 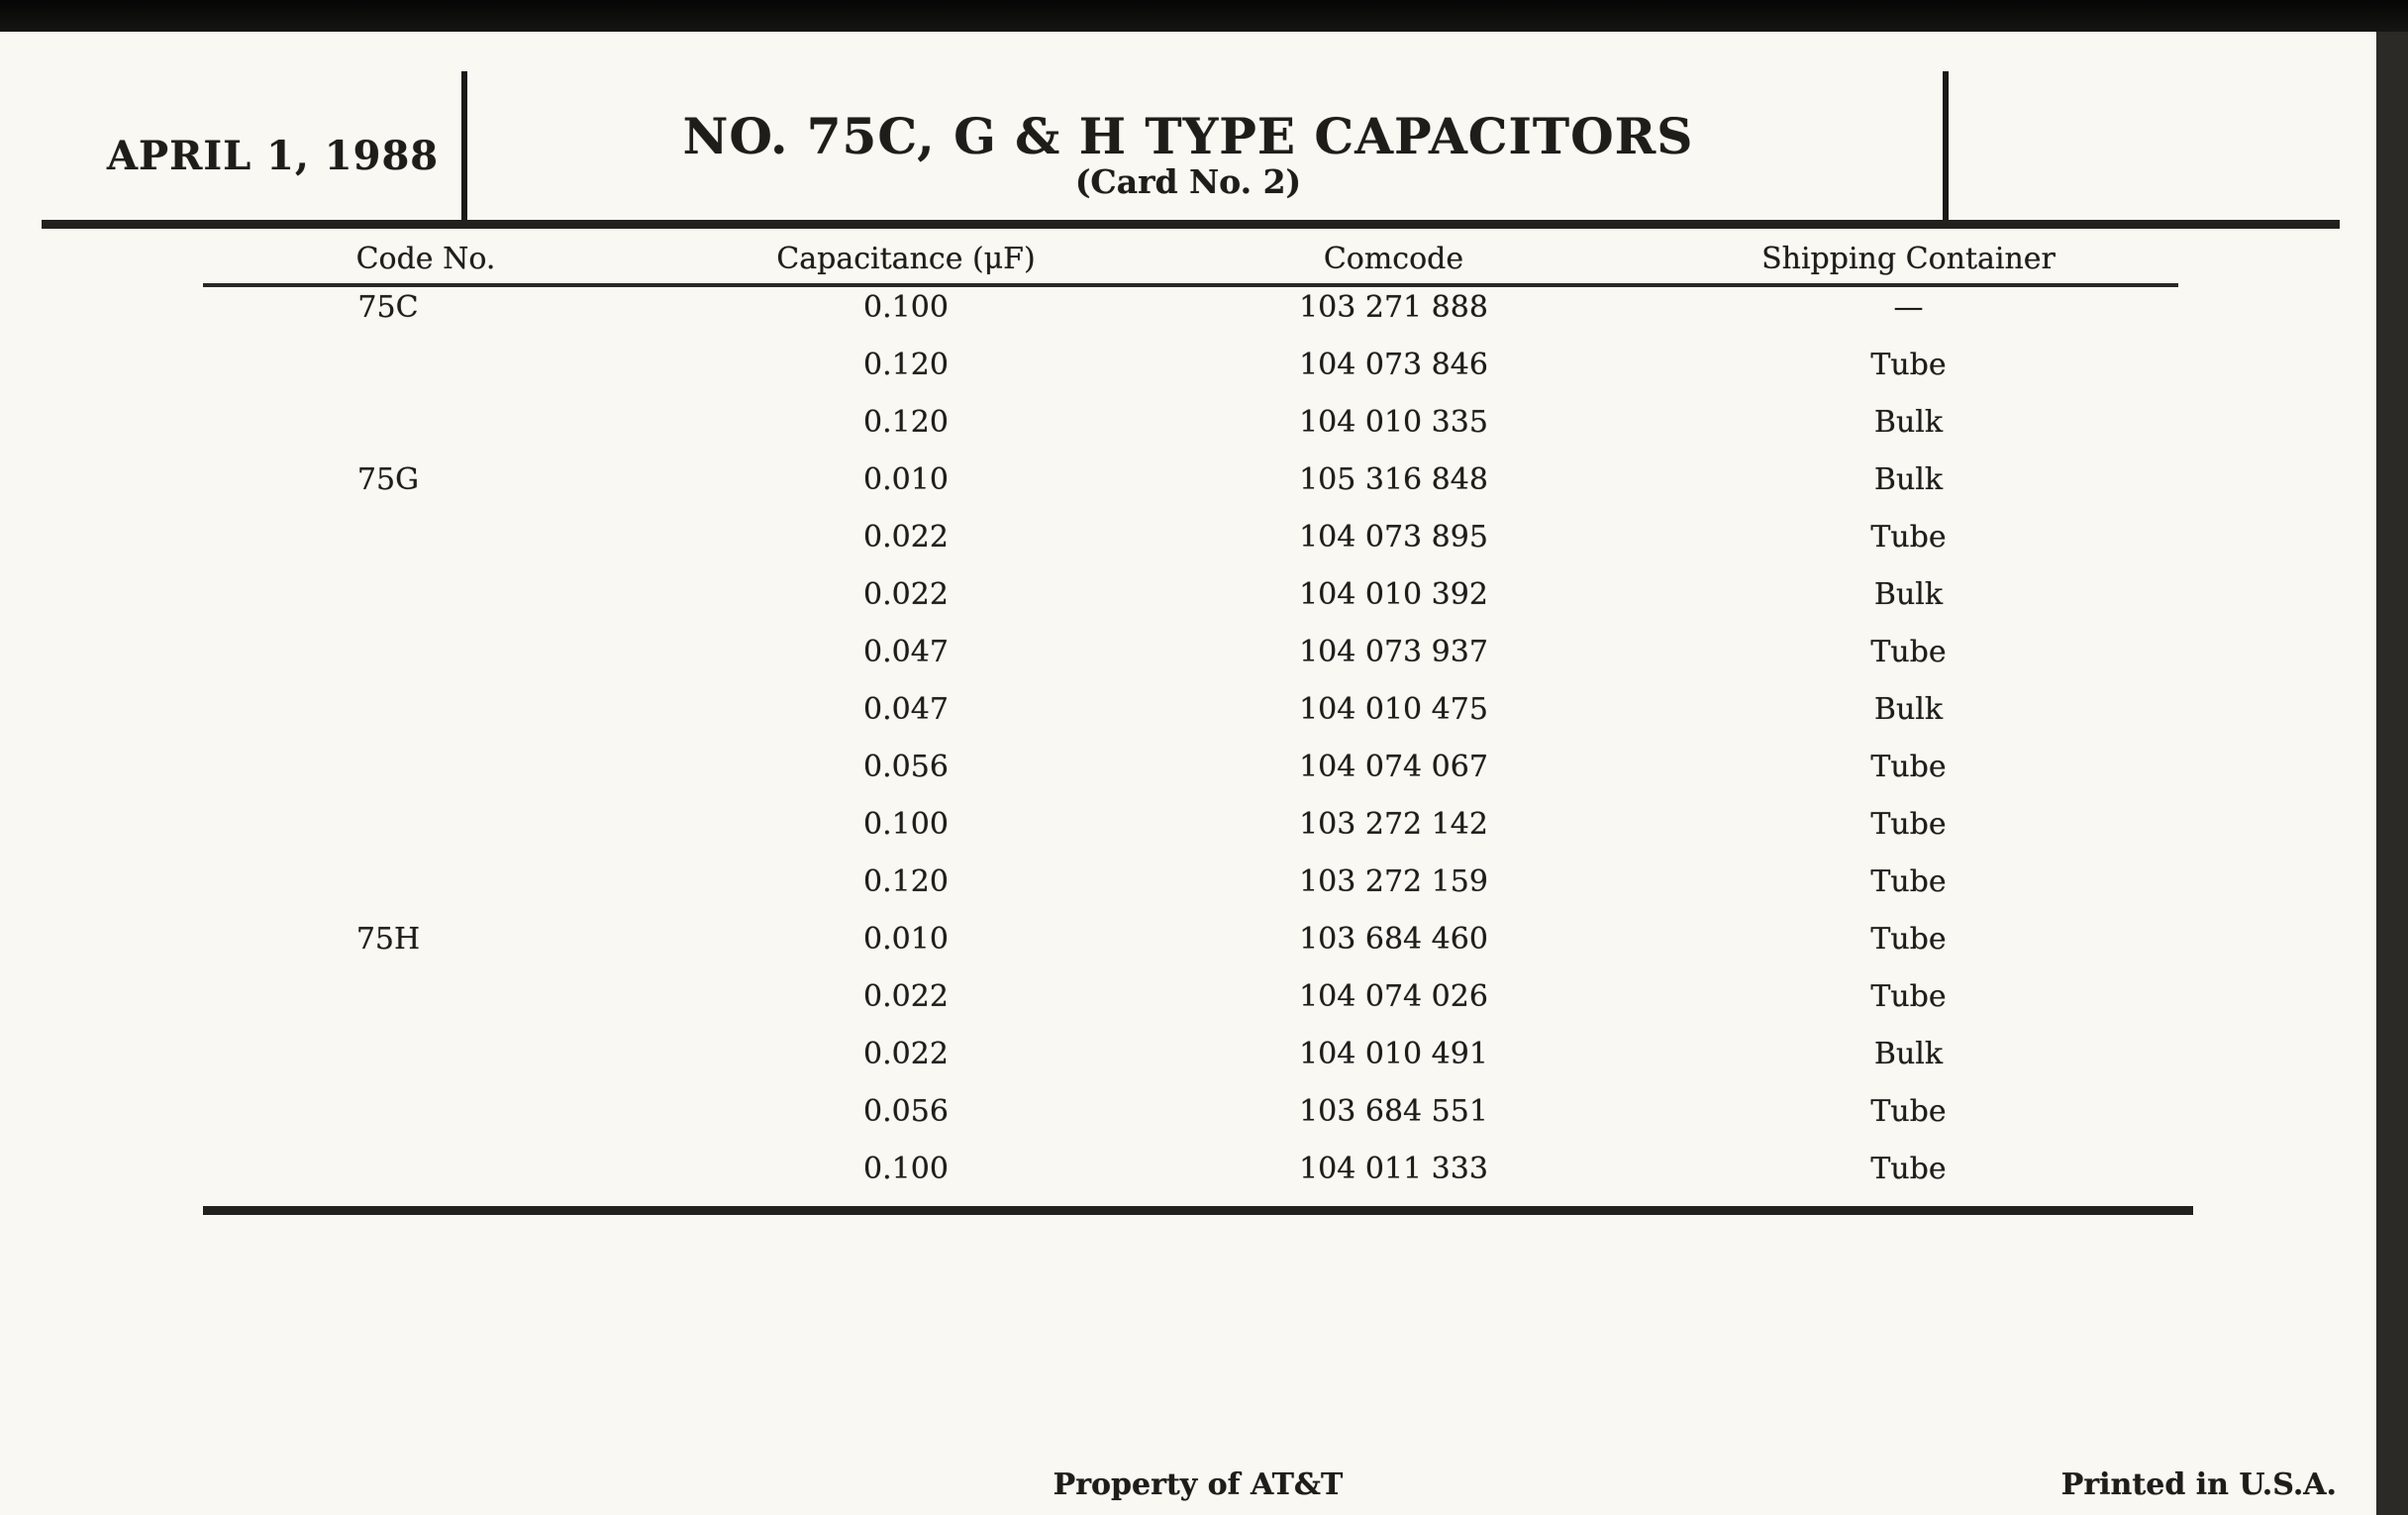 I want to click on table-row: 0.100 103 272 142 Tube, so click(x=1198, y=825).